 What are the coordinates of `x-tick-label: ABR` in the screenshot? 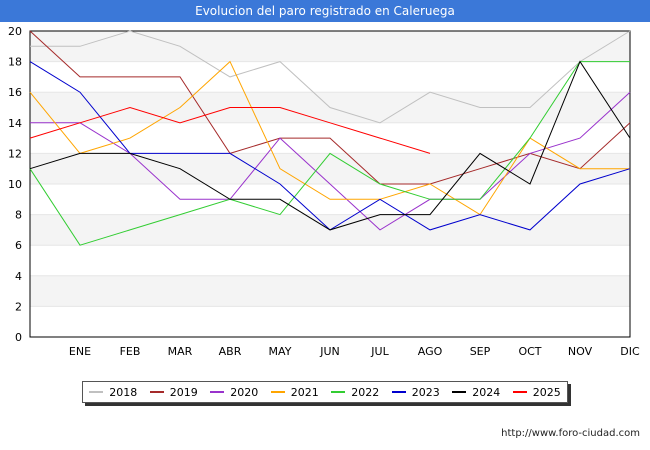 It's located at (230, 351).